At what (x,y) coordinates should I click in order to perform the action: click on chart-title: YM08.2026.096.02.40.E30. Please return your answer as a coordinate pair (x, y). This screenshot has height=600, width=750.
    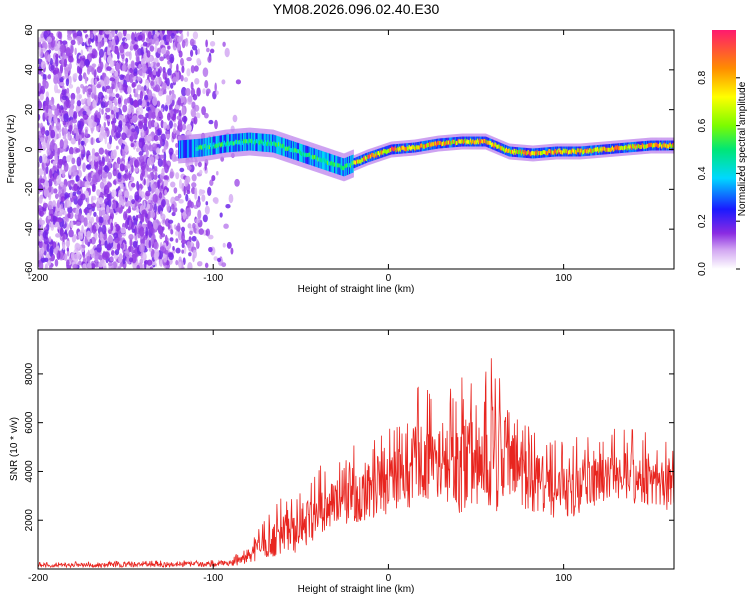
    Looking at the image, I should click on (356, 9).